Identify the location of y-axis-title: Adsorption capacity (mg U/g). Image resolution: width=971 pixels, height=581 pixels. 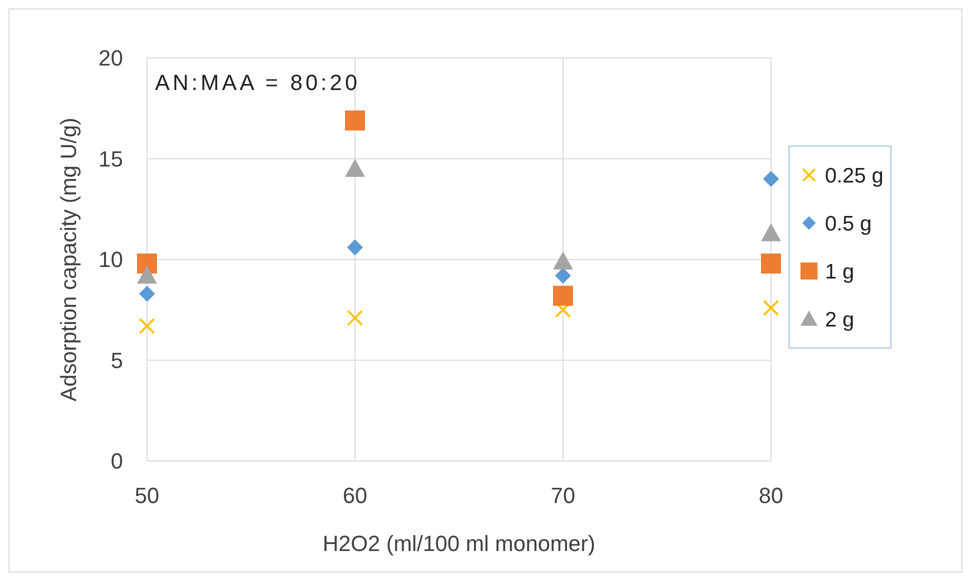
(68, 260).